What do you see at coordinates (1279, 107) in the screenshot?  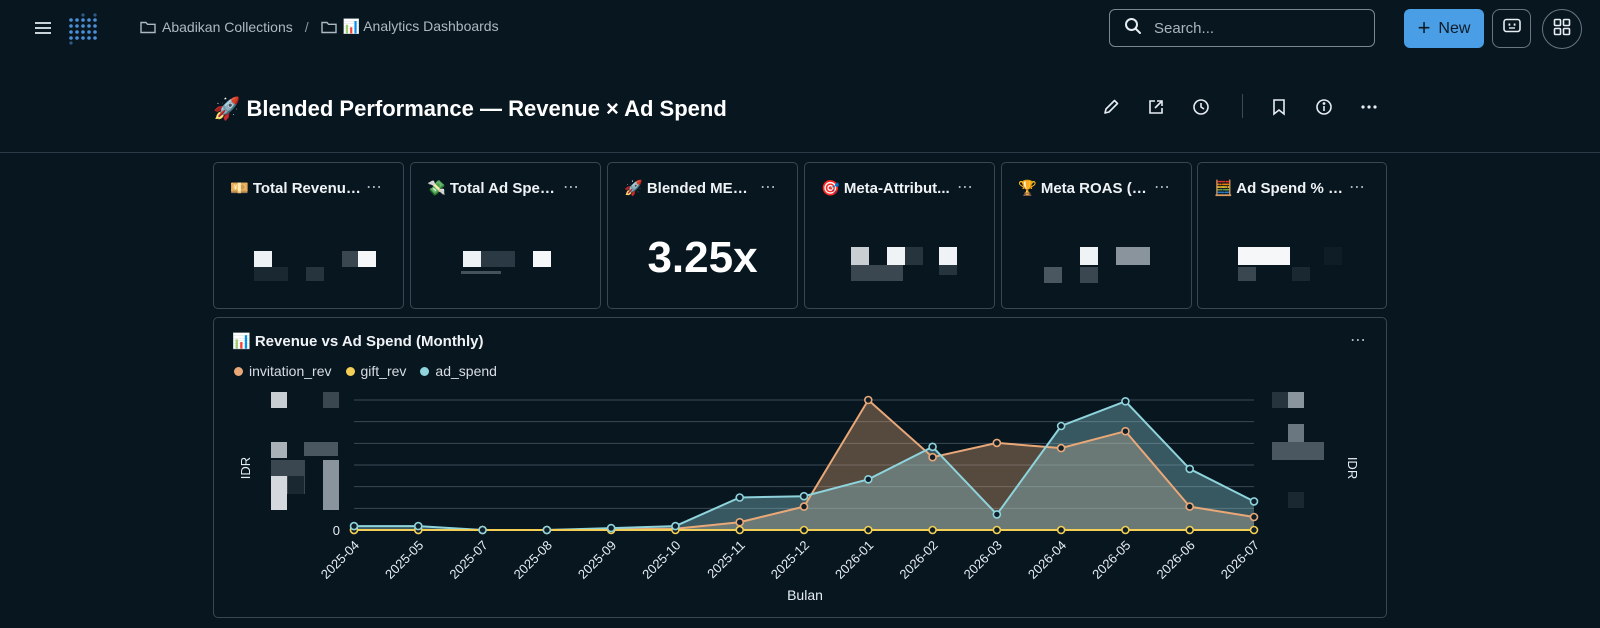 I see `bookmark-icon` at bounding box center [1279, 107].